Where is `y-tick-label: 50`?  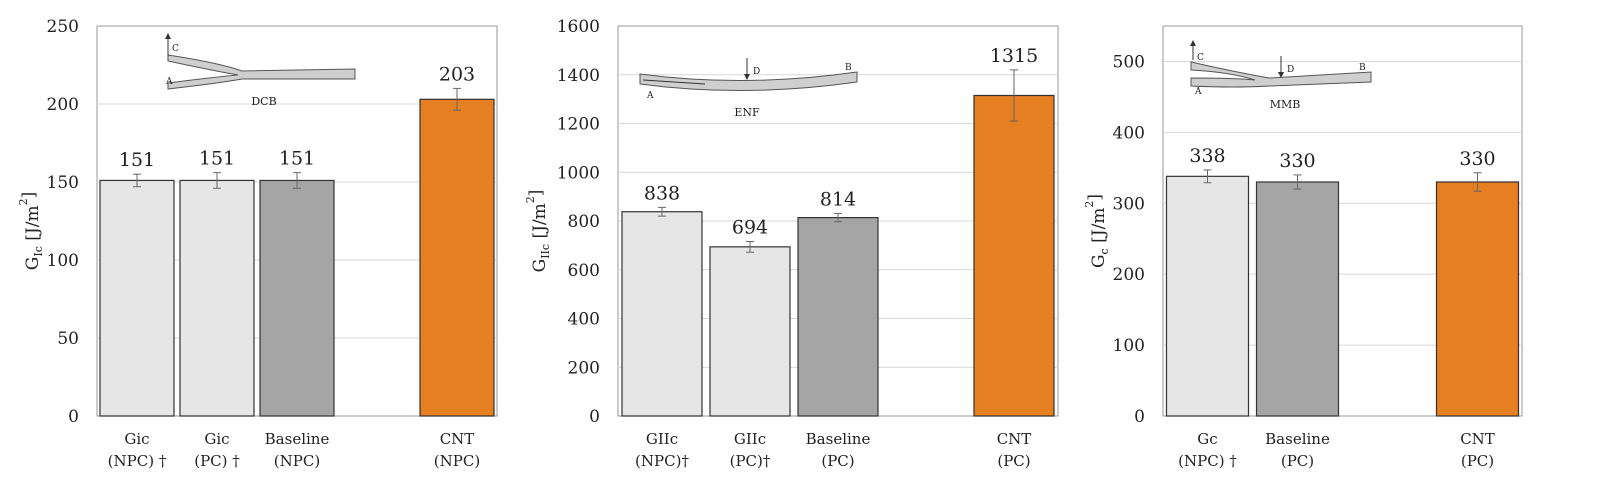 y-tick-label: 50 is located at coordinates (68, 339).